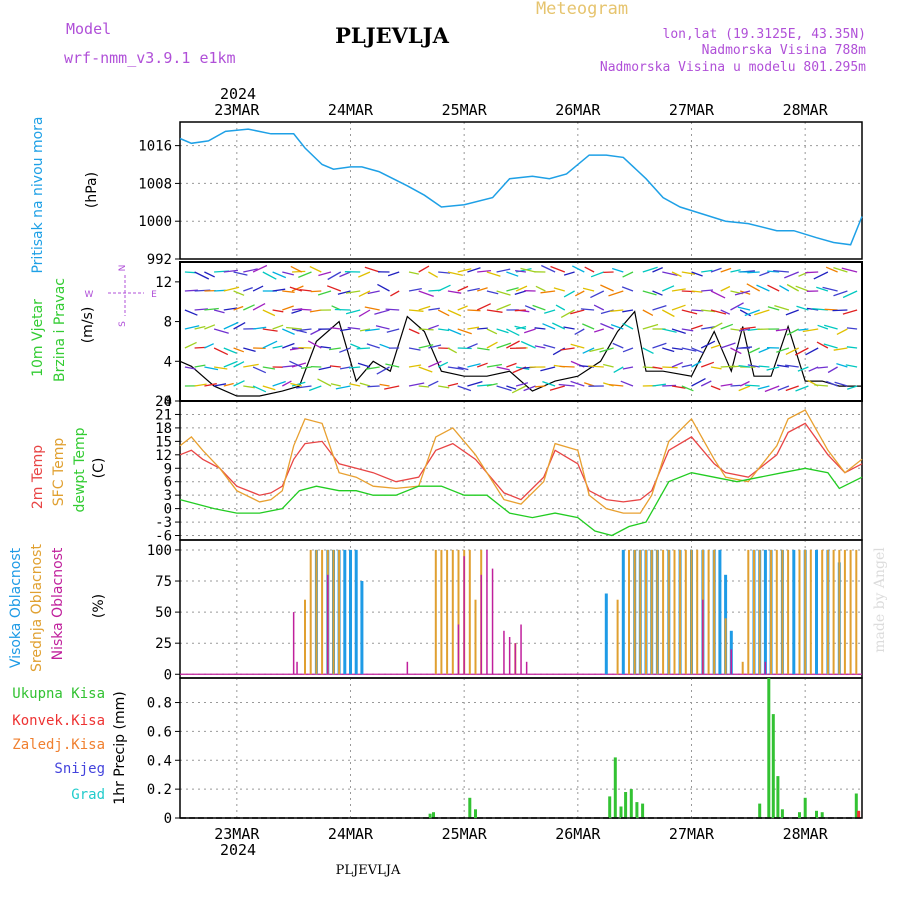  Describe the element at coordinates (38, 477) in the screenshot. I see `temp-ylabel: 2m Temp` at that location.